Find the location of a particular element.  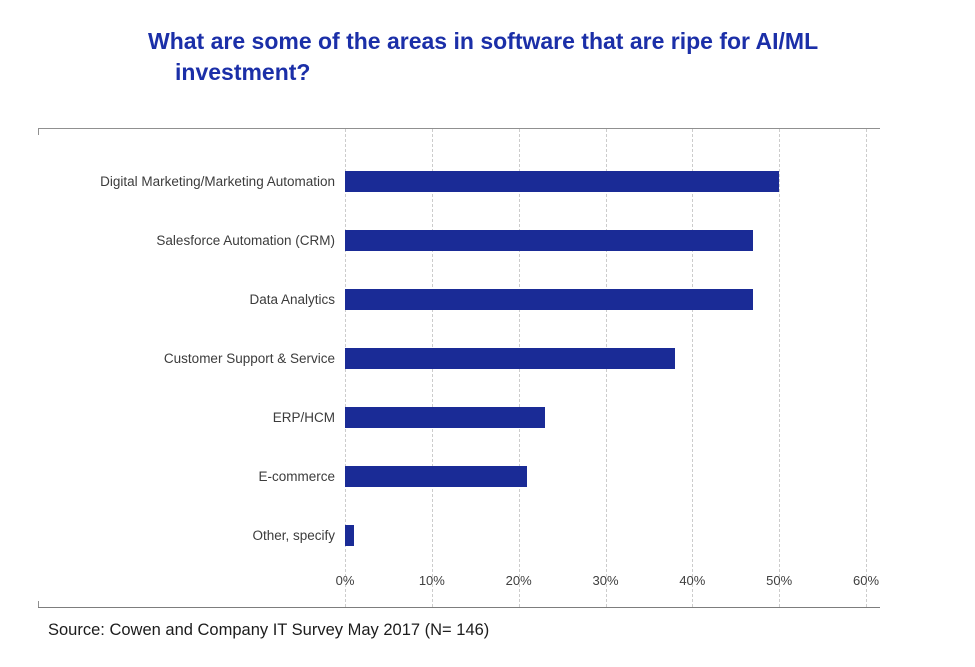

x-tick-label: 10% is located at coordinates (431, 580).